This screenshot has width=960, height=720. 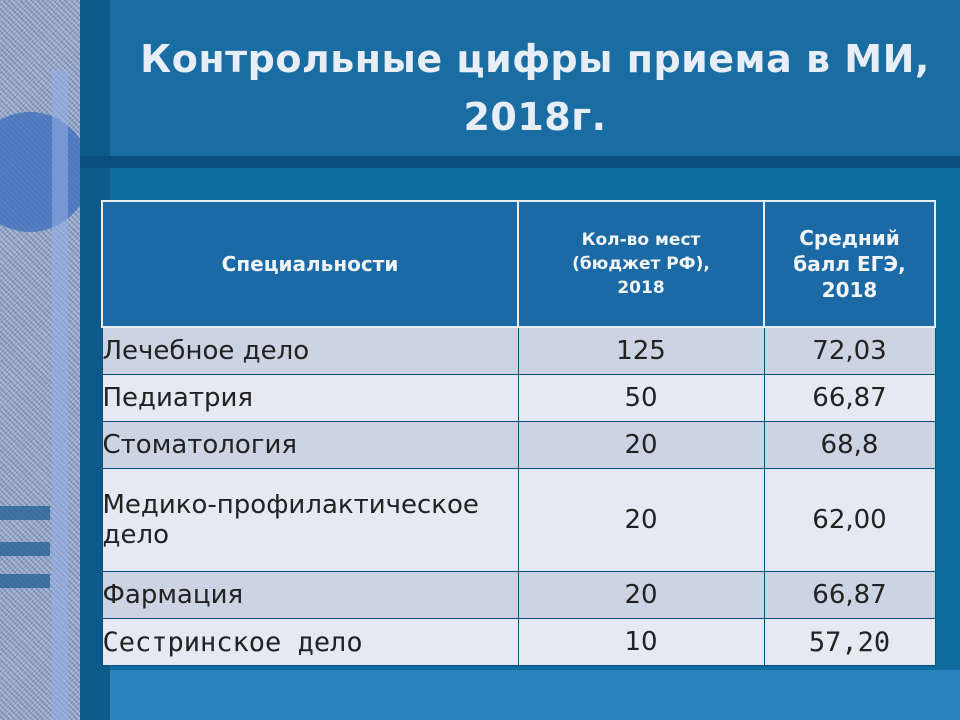 I want to click on header-score-line: Средний, so click(x=849, y=238).